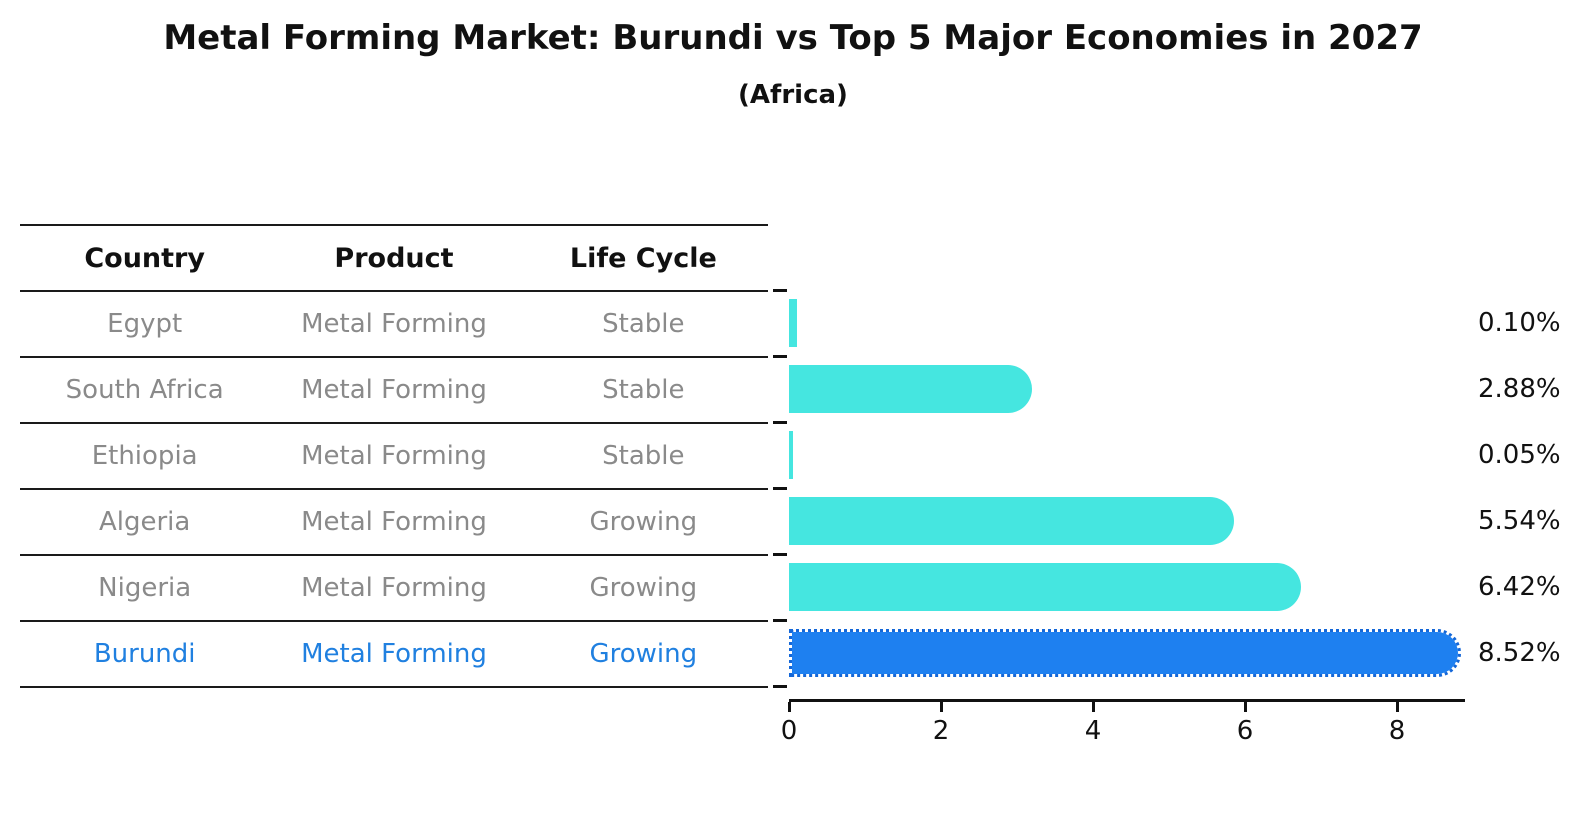  I want to click on value-label: 0.10%, so click(1519, 323).